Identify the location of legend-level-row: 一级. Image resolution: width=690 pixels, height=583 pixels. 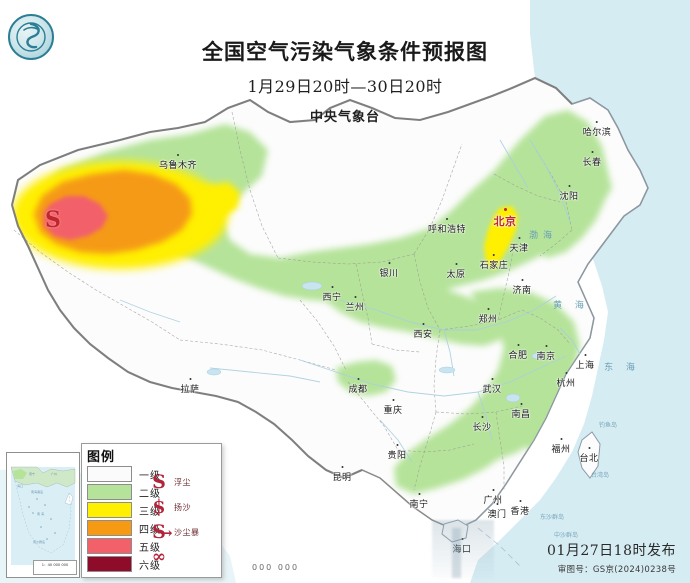
(124, 474).